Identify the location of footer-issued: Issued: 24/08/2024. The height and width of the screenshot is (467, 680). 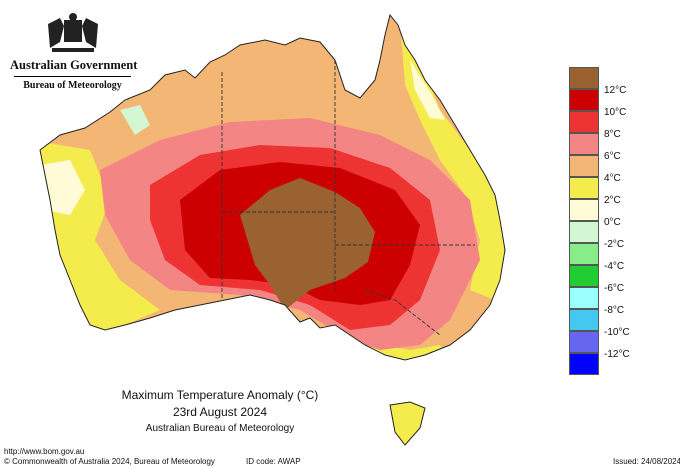
(646, 461).